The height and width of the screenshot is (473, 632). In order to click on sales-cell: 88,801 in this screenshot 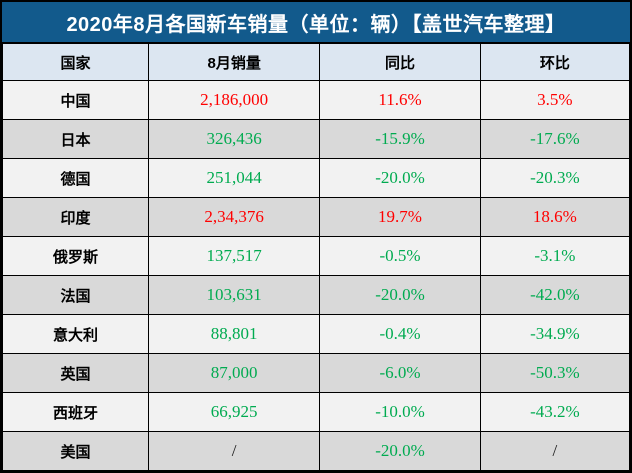, I will do `click(234, 334)`.